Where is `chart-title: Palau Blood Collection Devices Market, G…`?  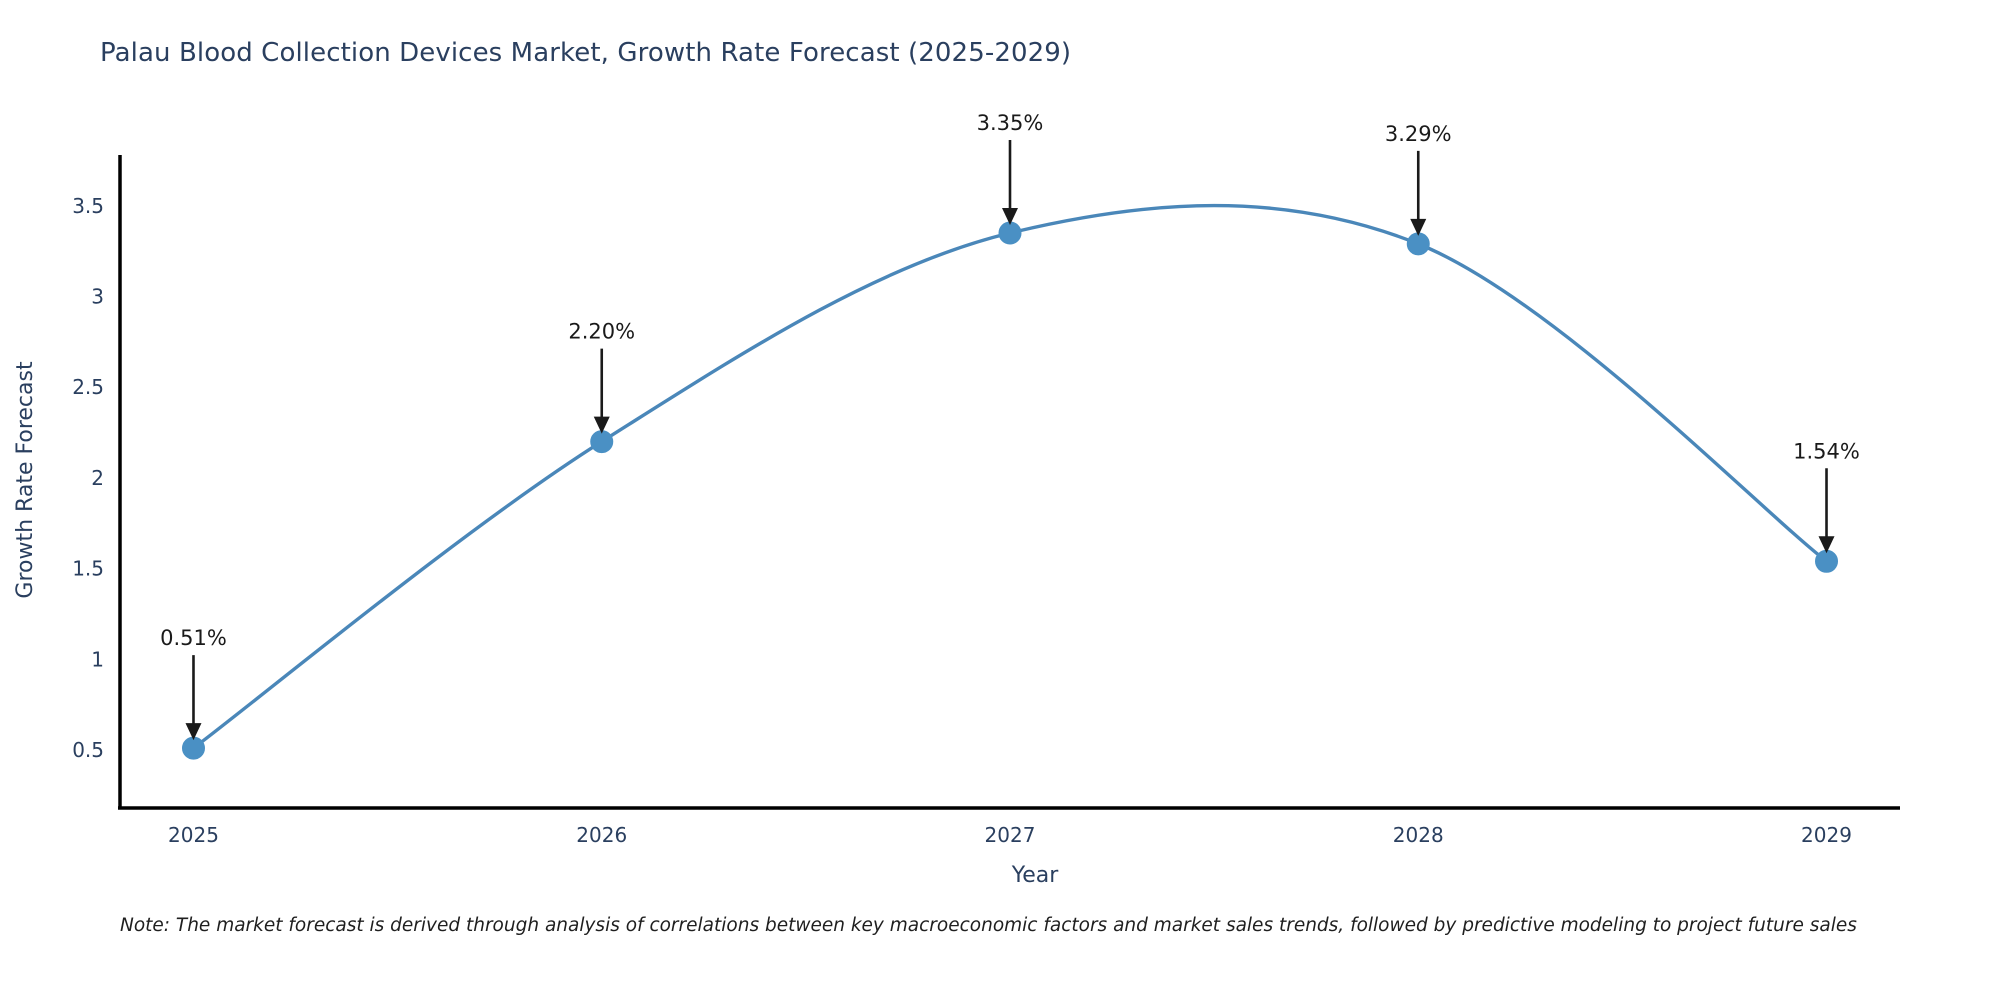 chart-title: Palau Blood Collection Devices Market, G… is located at coordinates (586, 53).